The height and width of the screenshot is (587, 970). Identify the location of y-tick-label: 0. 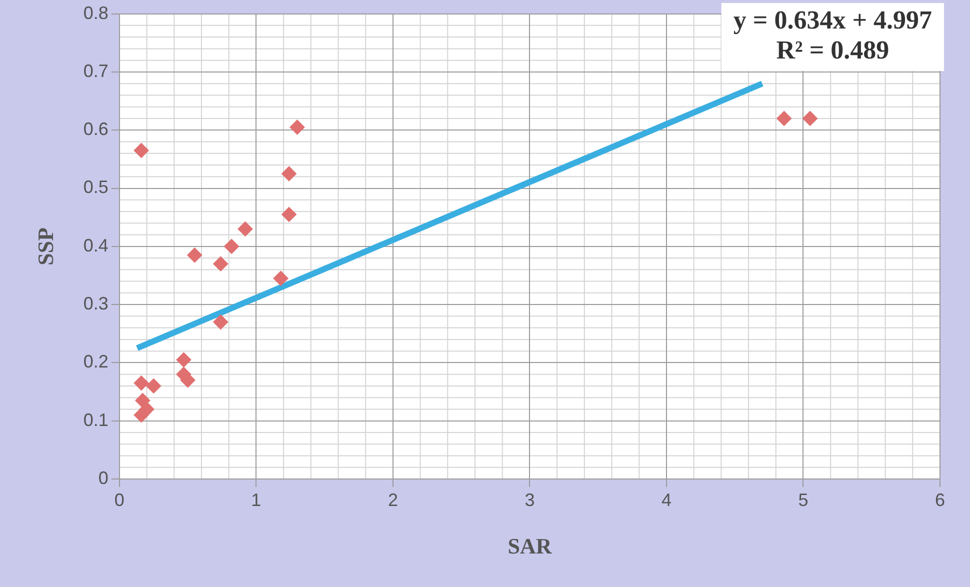
(103, 478).